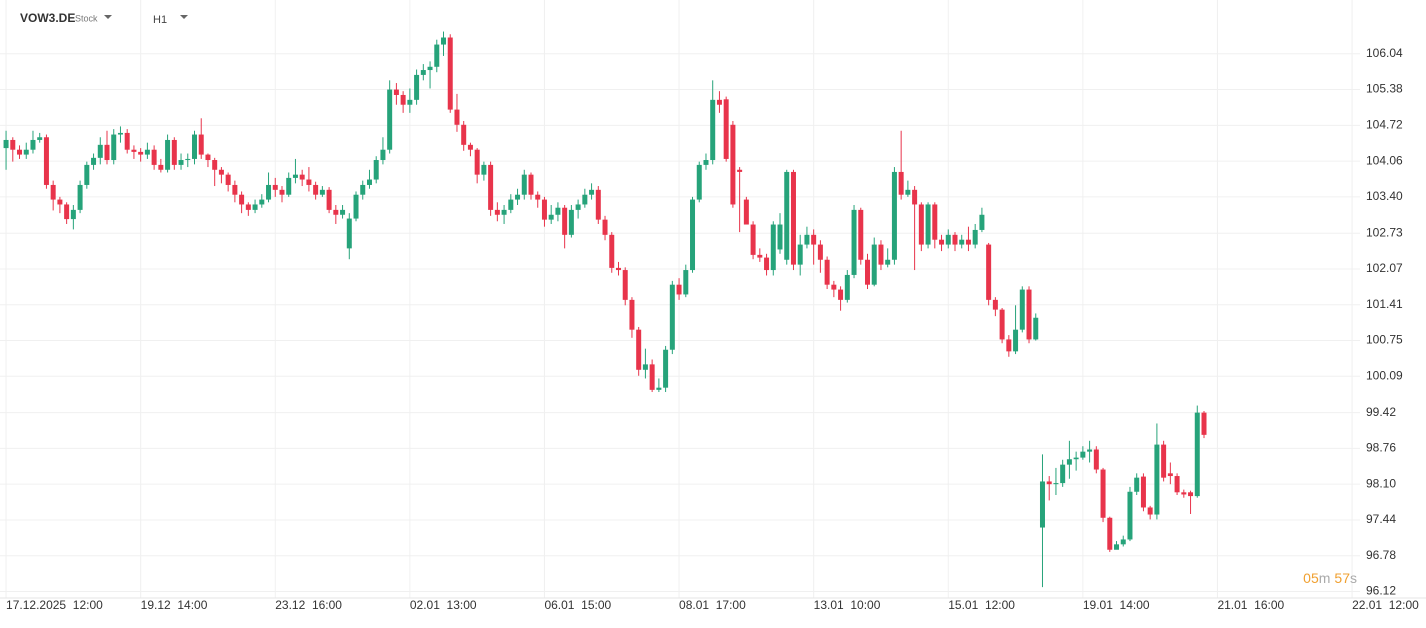 Image resolution: width=1426 pixels, height=628 pixels. Describe the element at coordinates (160, 20) in the screenshot. I see `timeframe: H1` at that location.